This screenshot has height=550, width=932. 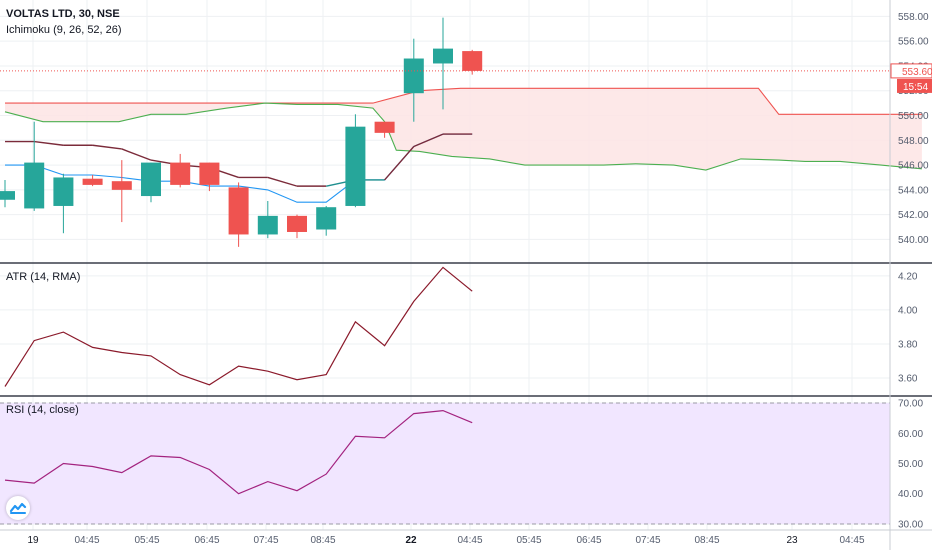 What do you see at coordinates (463, 101) in the screenshot?
I see `ichimoku-span-b-line` at bounding box center [463, 101].